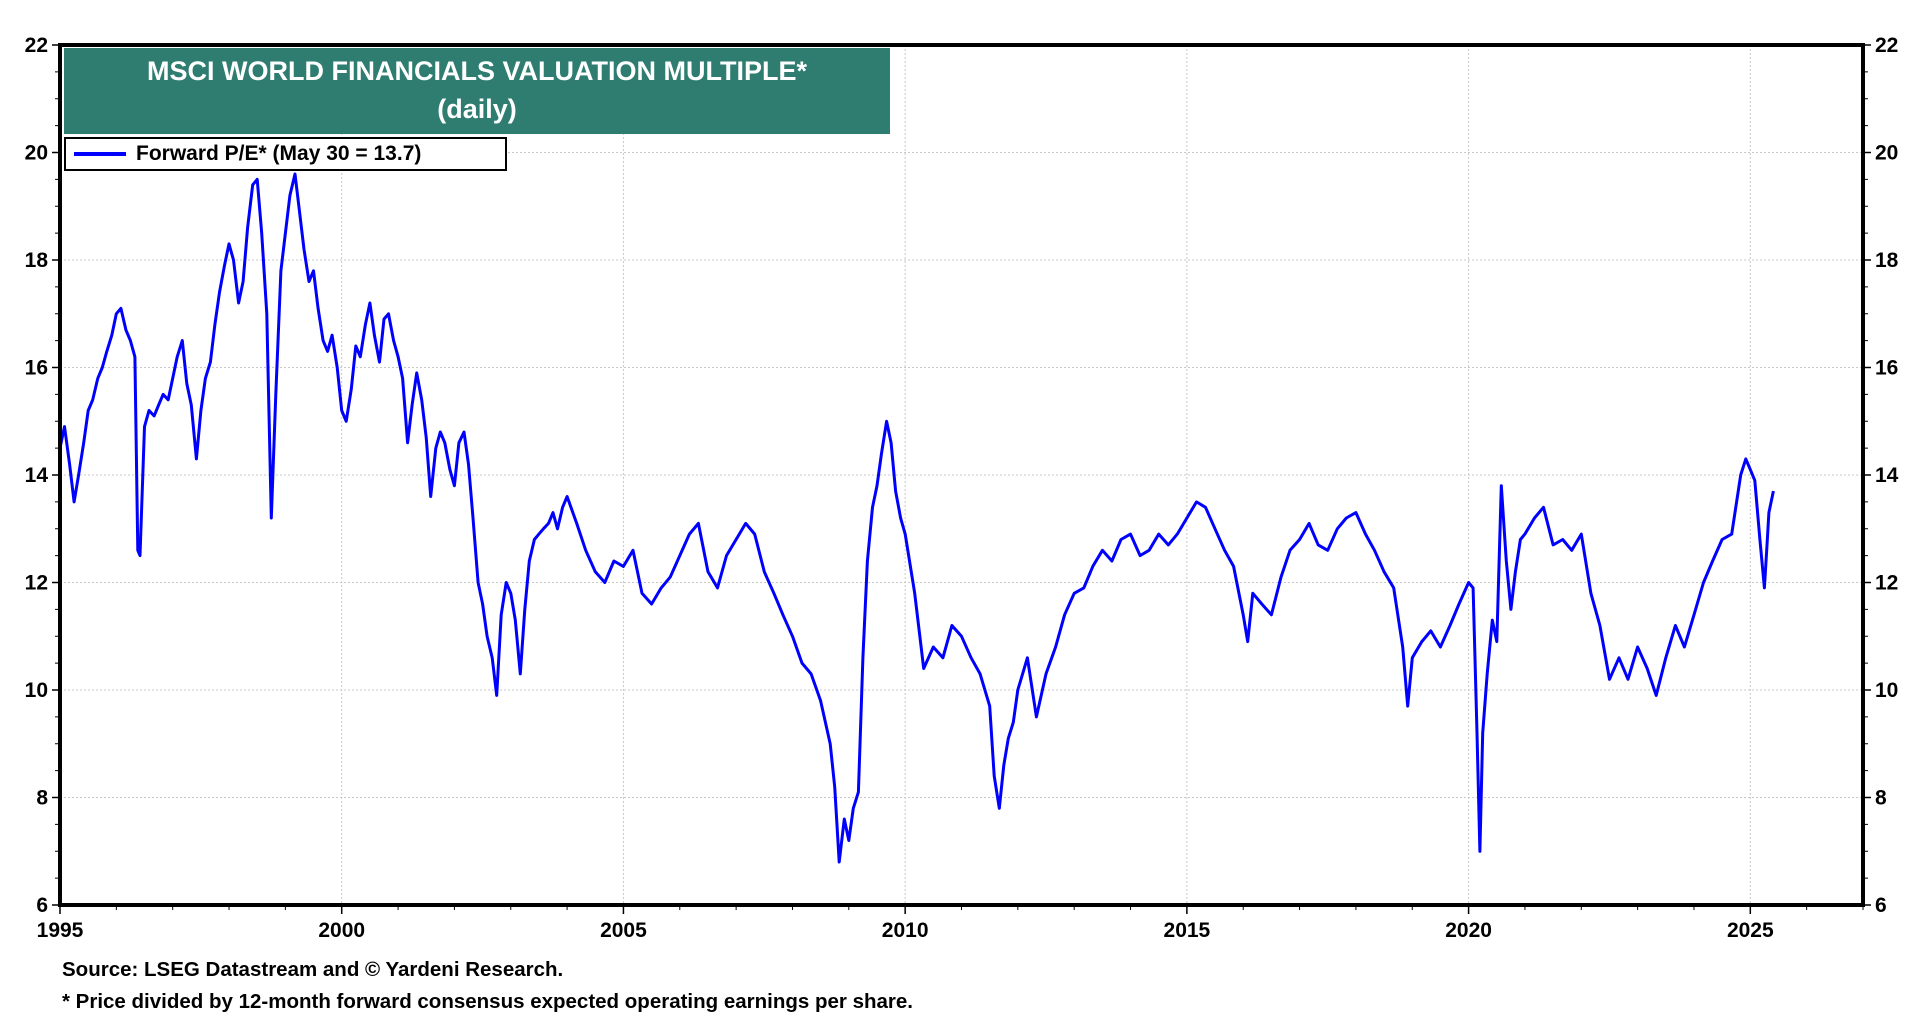  Describe the element at coordinates (100, 154) in the screenshot. I see `legend-line-swatch` at that location.